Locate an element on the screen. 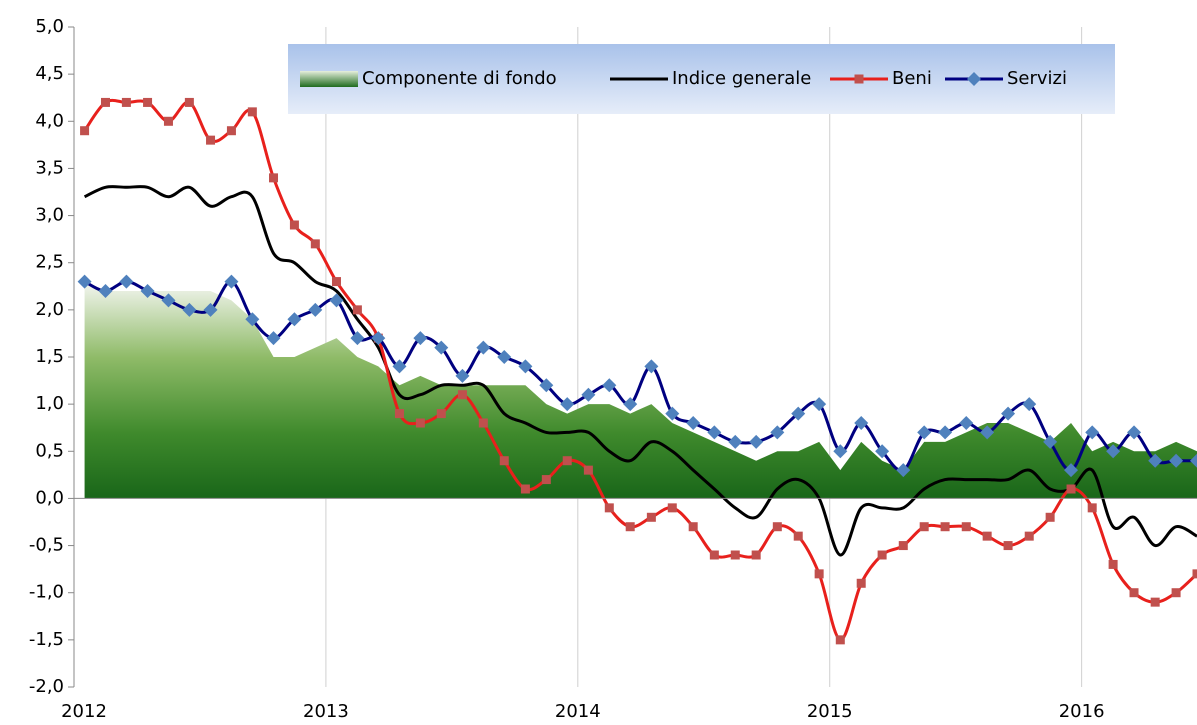  y-tick-label: -0,5 is located at coordinates (46, 545).